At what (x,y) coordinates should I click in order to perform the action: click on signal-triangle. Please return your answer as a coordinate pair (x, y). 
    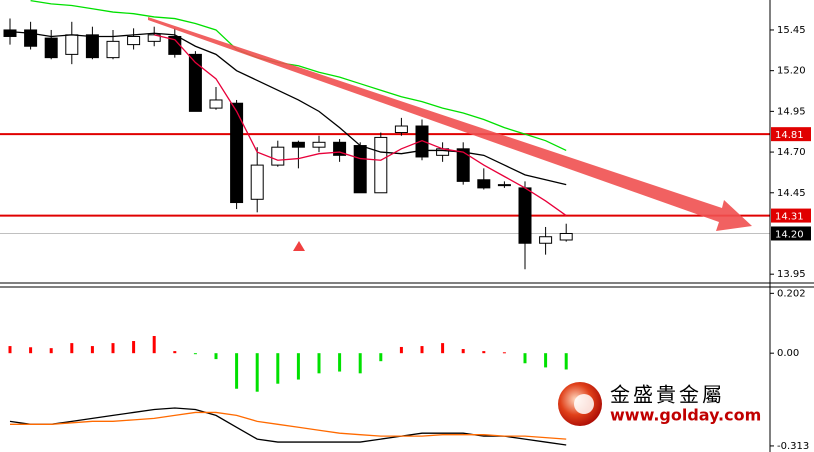
    Looking at the image, I should click on (299, 246).